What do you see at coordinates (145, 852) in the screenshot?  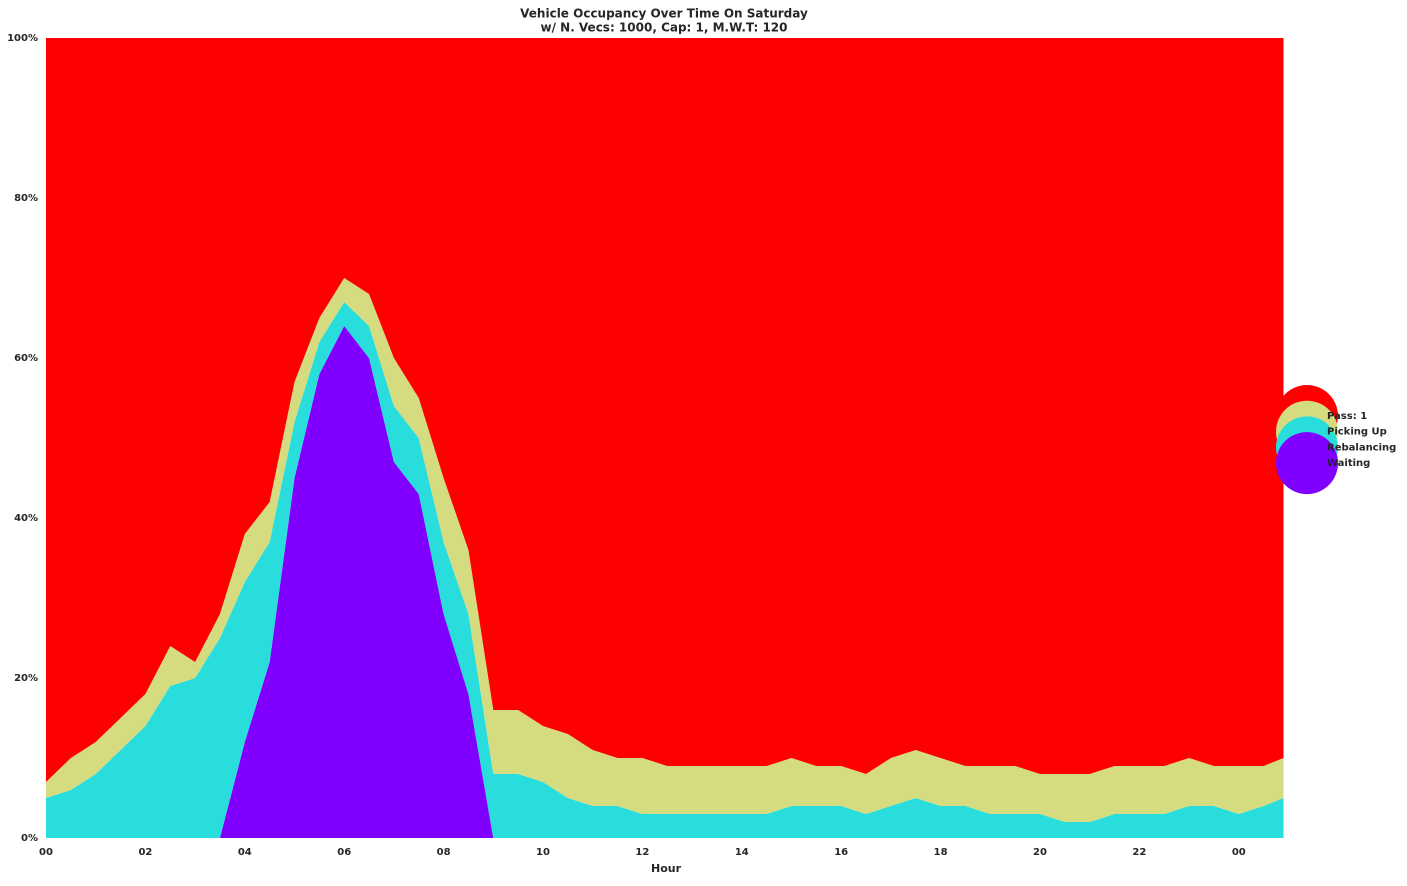 I see `x-tick-label: 02` at bounding box center [145, 852].